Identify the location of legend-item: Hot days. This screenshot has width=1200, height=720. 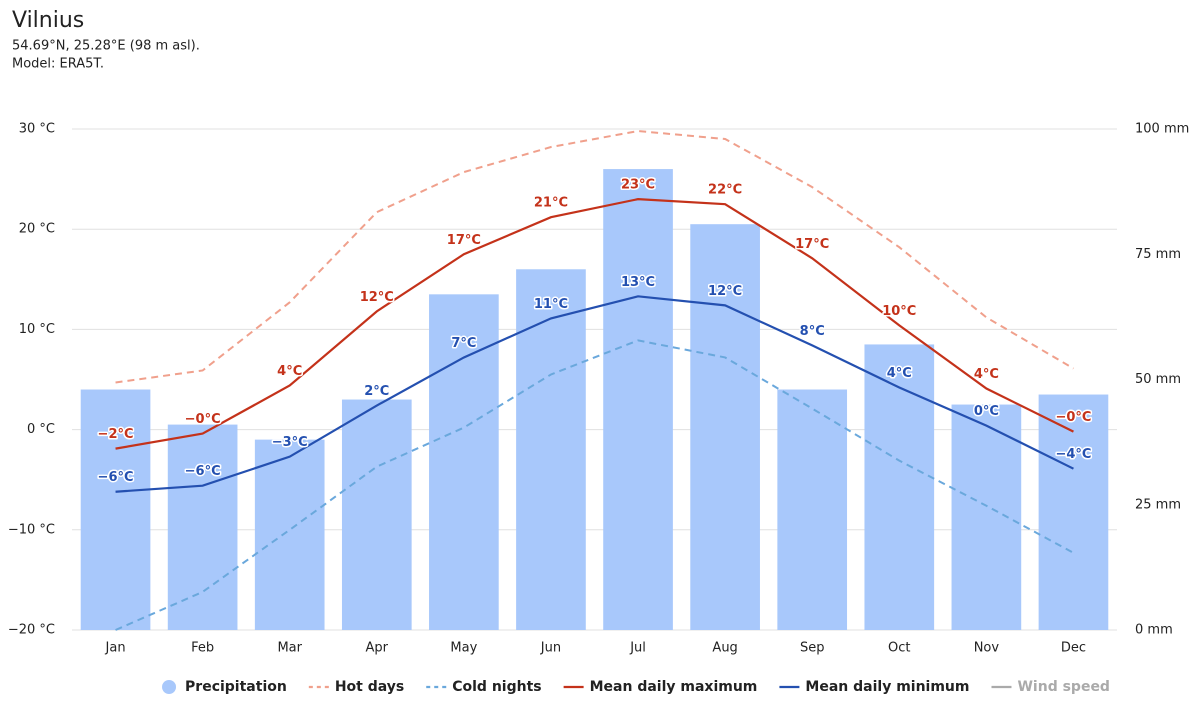
(356, 687).